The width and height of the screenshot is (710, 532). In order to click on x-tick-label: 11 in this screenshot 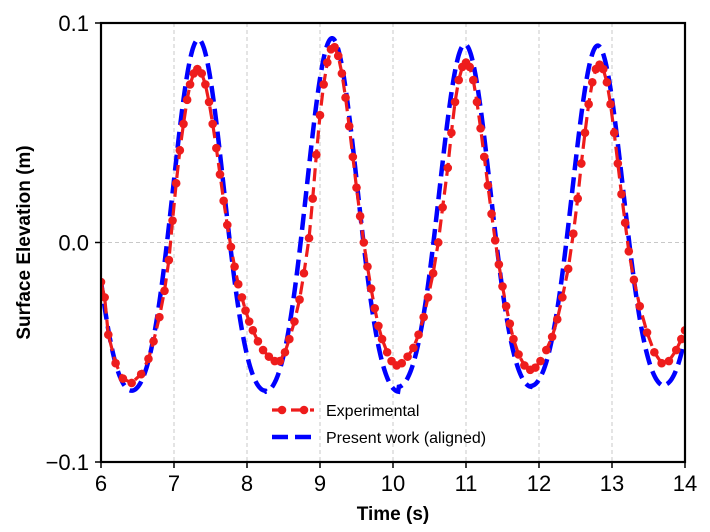, I will do `click(466, 483)`.